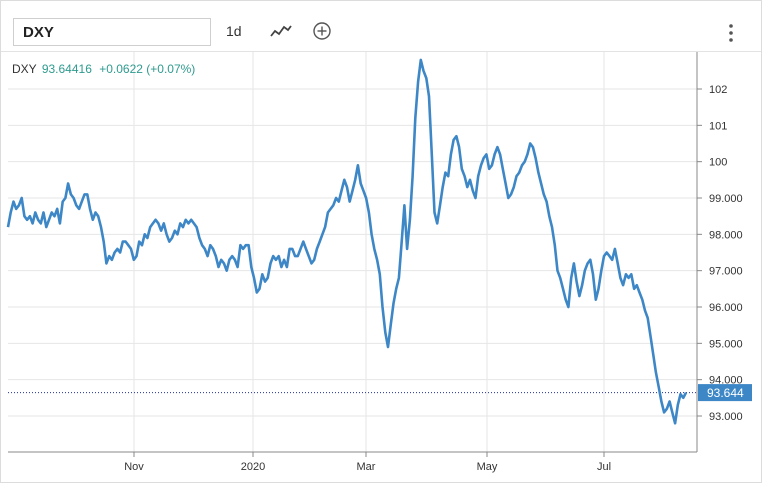 This screenshot has width=762, height=483. I want to click on y-tick-label: 98.000, so click(726, 235).